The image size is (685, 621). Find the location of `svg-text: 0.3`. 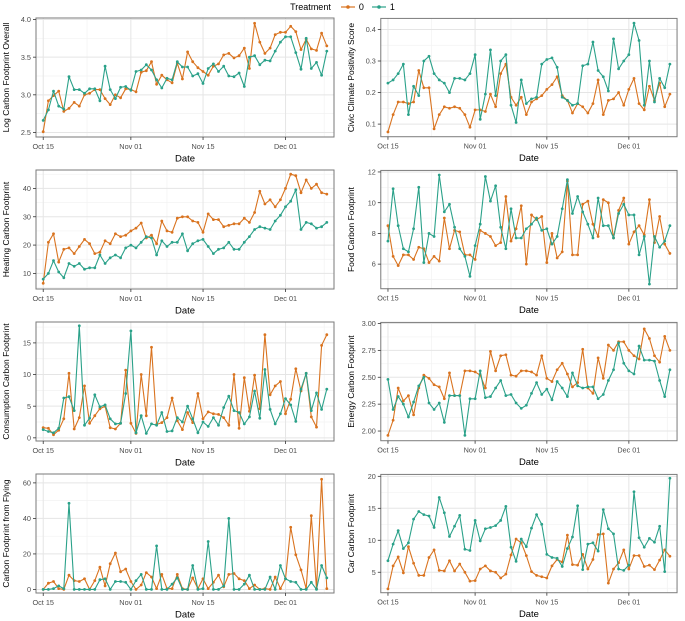

svg-text: 0.3 is located at coordinates (371, 61).